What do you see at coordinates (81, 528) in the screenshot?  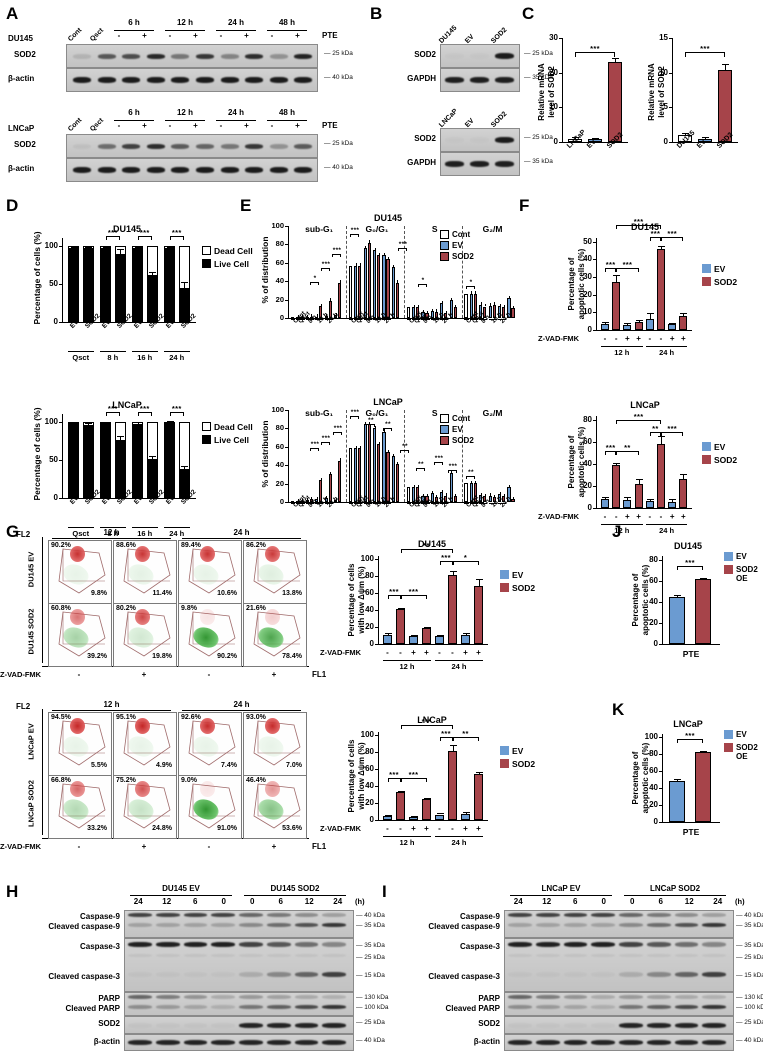 I see `d-group-underline` at bounding box center [81, 528].